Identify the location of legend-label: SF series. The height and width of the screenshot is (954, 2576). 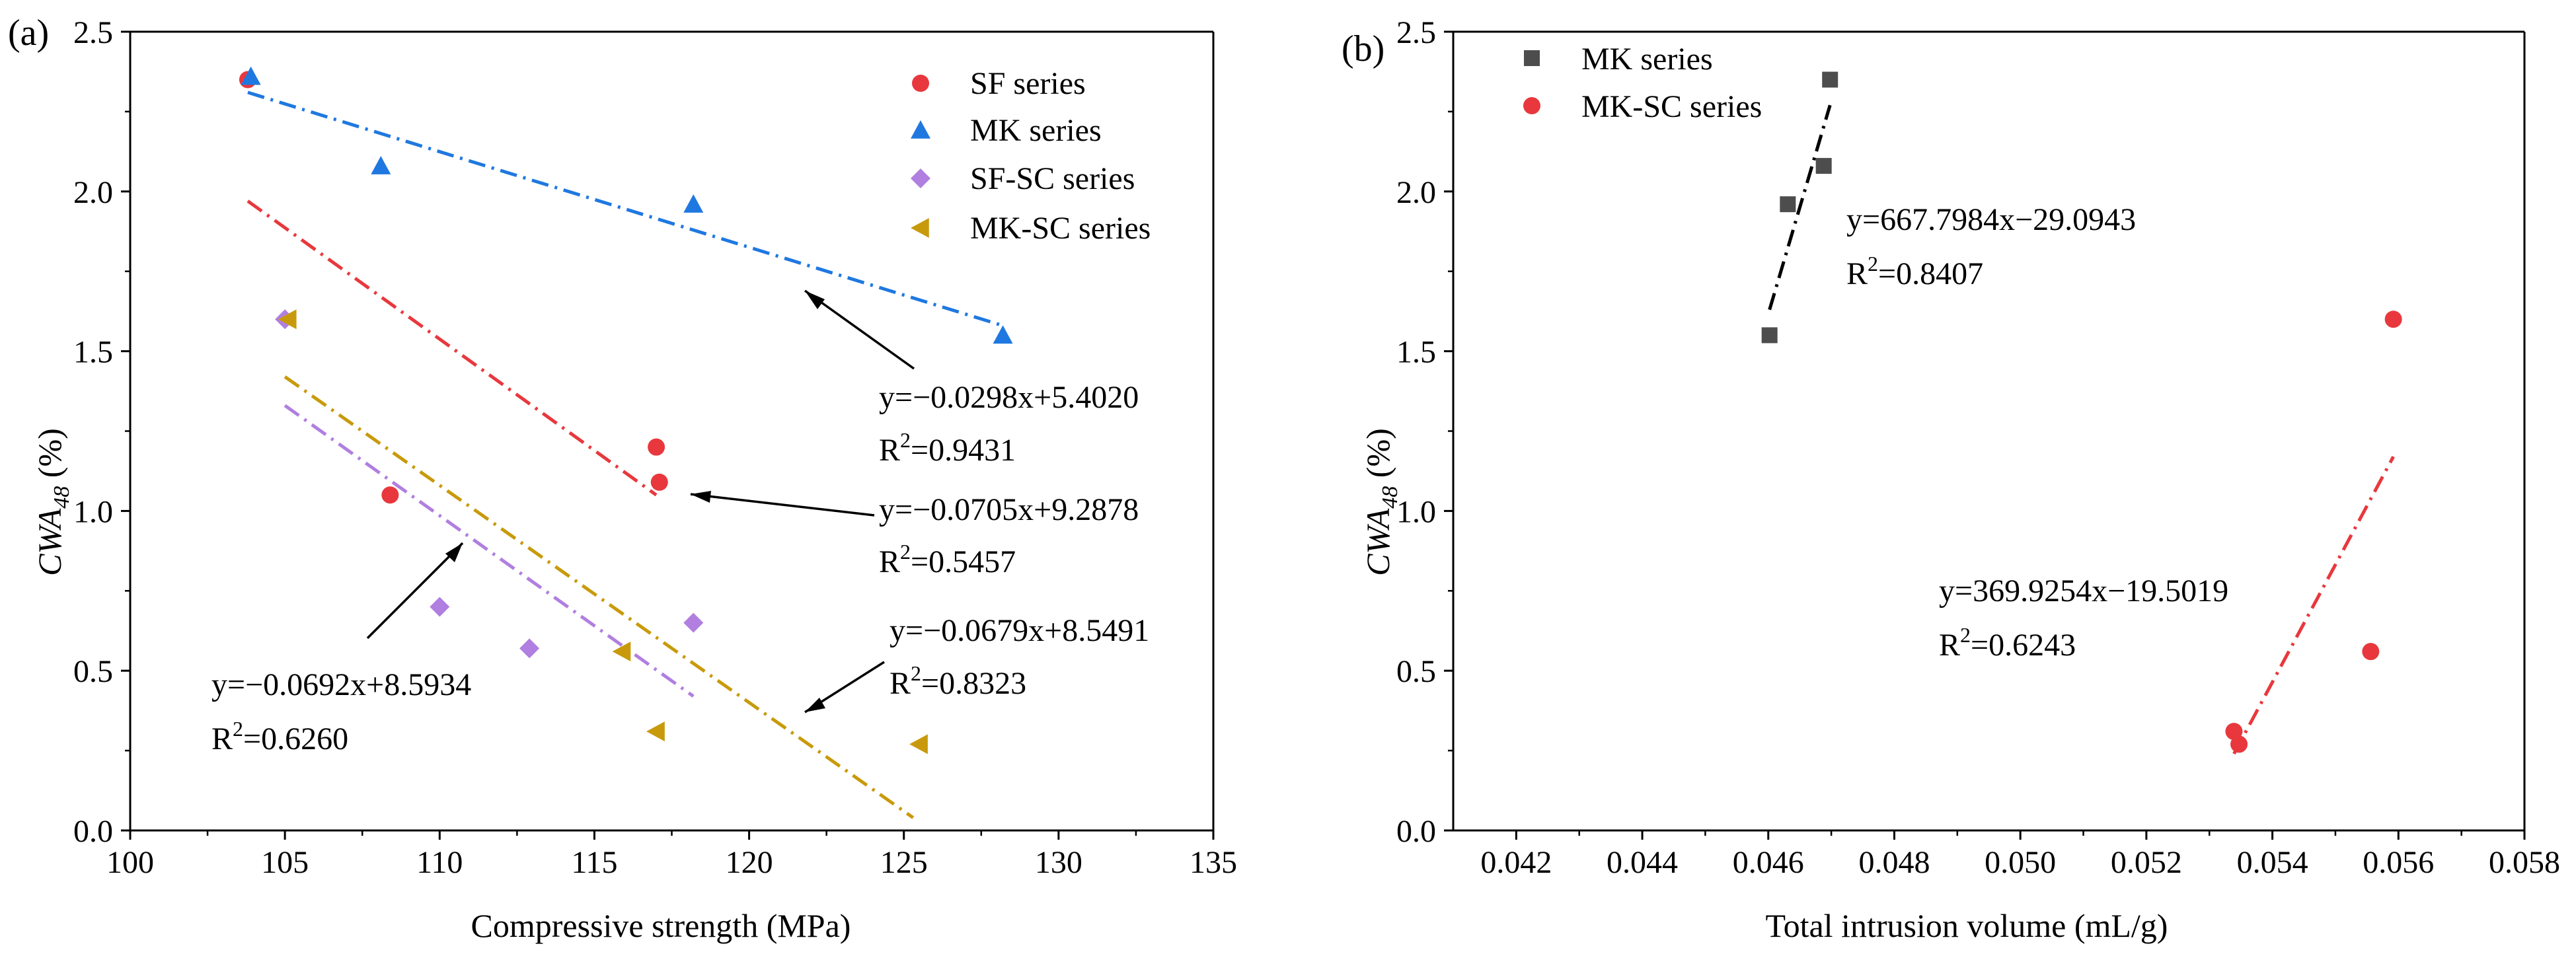
(1028, 83).